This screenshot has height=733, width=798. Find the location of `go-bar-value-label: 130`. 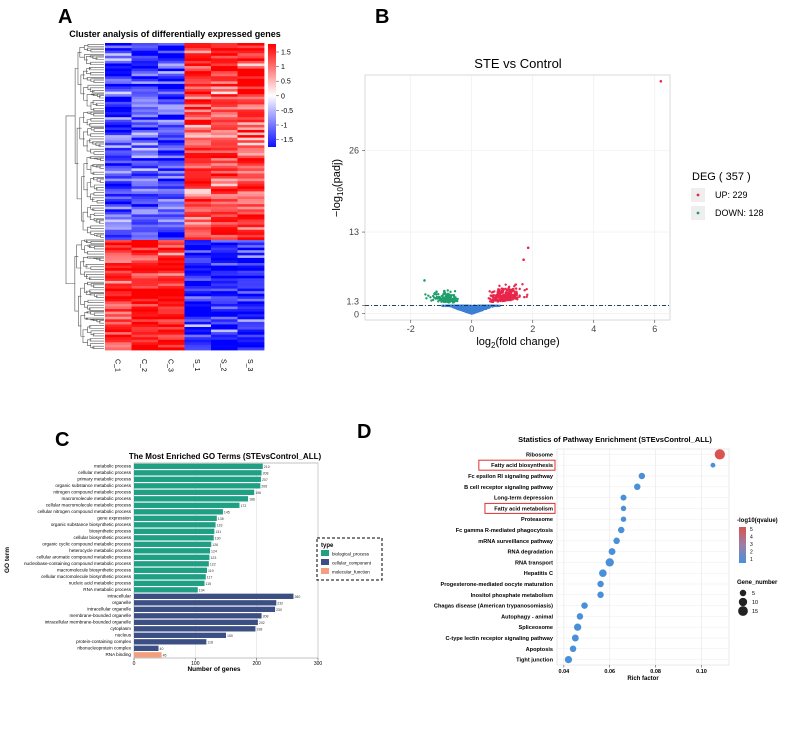

go-bar-value-label: 130 is located at coordinates (218, 538).